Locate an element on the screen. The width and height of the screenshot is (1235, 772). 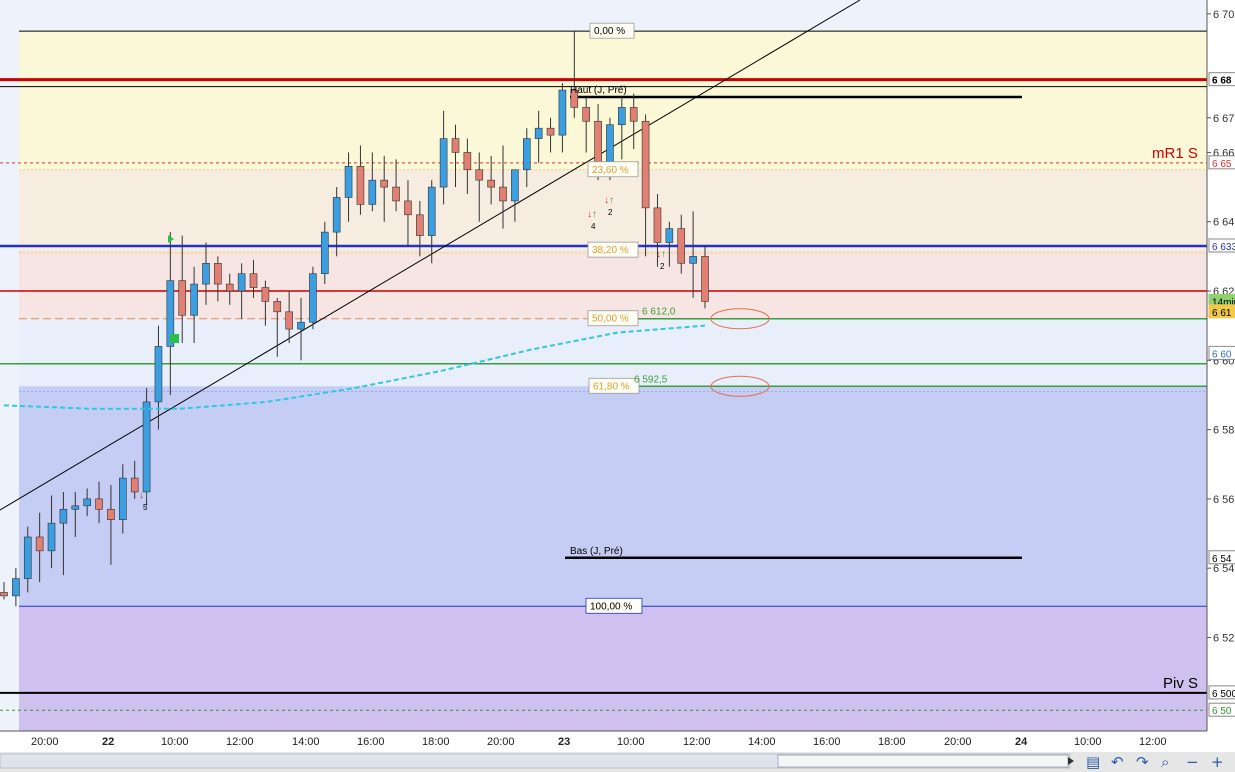
fib-zone is located at coordinates (613, 352).